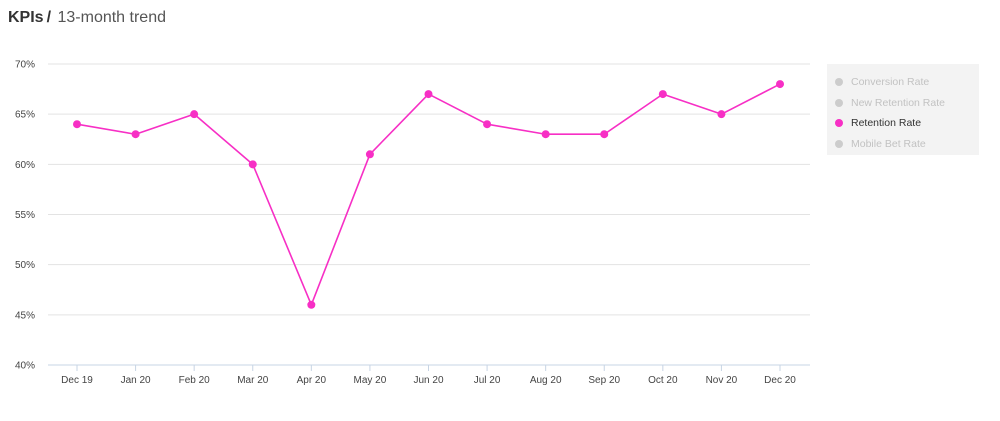  What do you see at coordinates (898, 102) in the screenshot?
I see `legend-label: New Retention Rate` at bounding box center [898, 102].